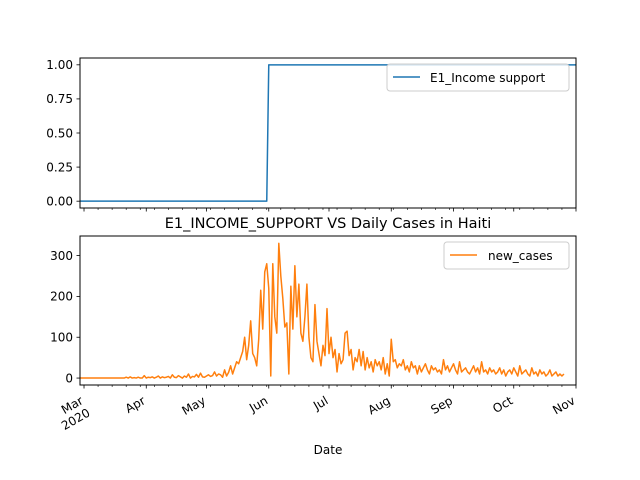 This screenshot has width=640, height=480. What do you see at coordinates (65, 317) in the screenshot?
I see `bottom-subplot-y-ticks: 0 100 200 300` at bounding box center [65, 317].